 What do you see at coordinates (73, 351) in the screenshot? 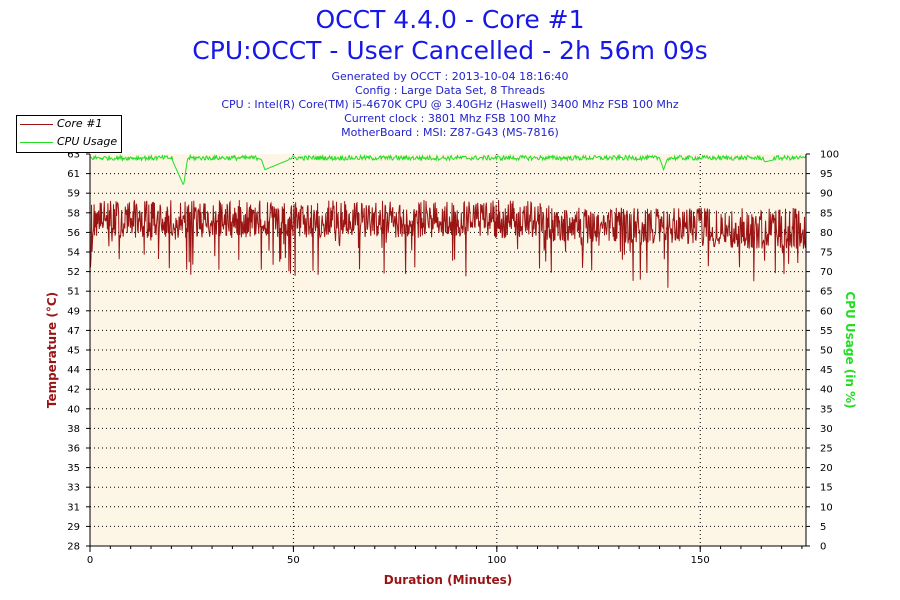
I see `y-tick-label: 45` at bounding box center [73, 351].